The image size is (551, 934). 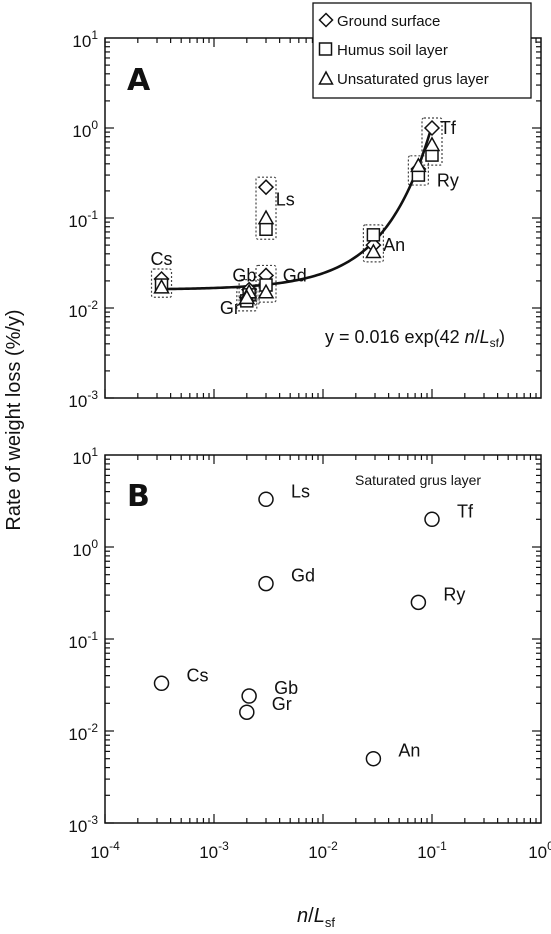 What do you see at coordinates (432, 850) in the screenshot?
I see `x-tick-label: 10⁻¹` at bounding box center [432, 850].